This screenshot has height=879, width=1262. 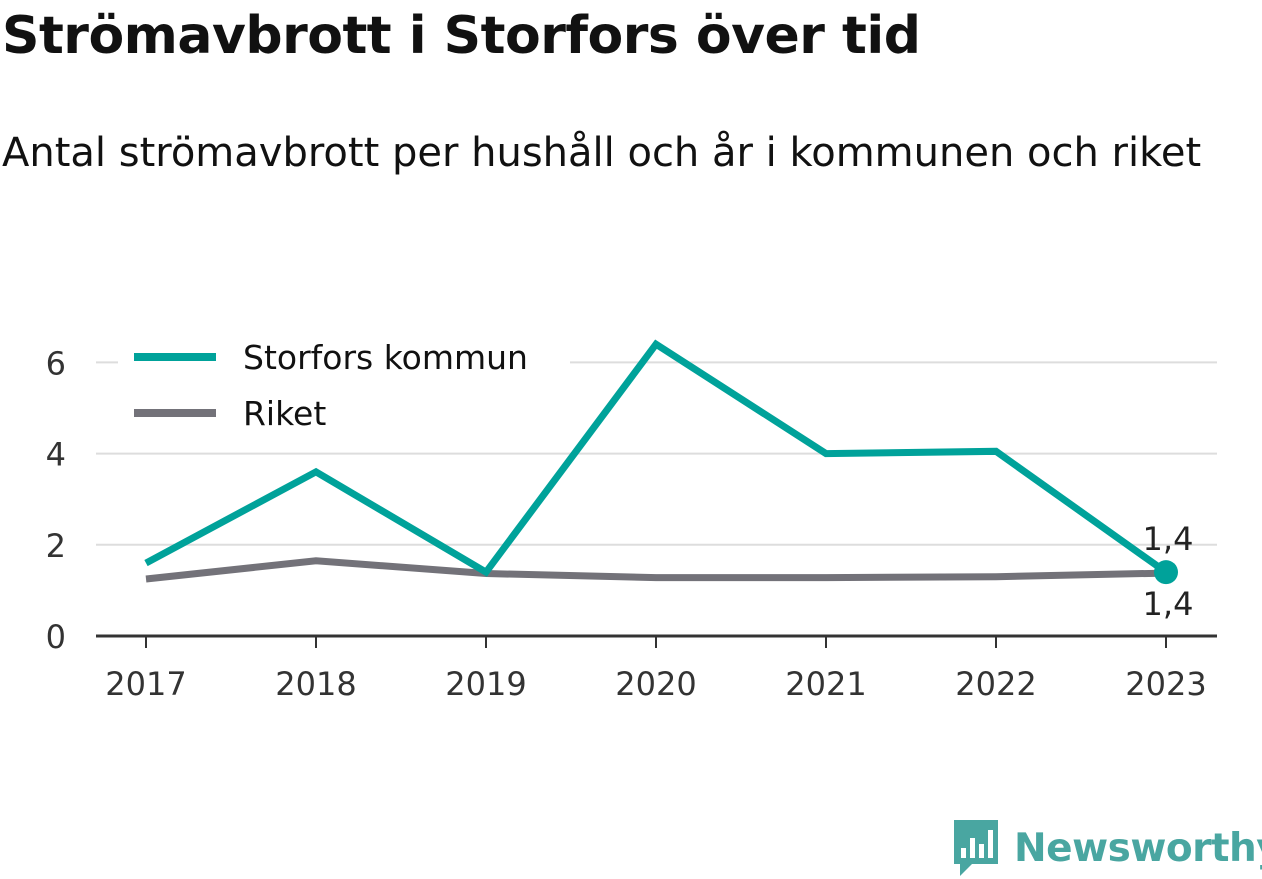 What do you see at coordinates (461, 36) in the screenshot?
I see `chart-title: Strömavbrott i Storfors över tid` at bounding box center [461, 36].